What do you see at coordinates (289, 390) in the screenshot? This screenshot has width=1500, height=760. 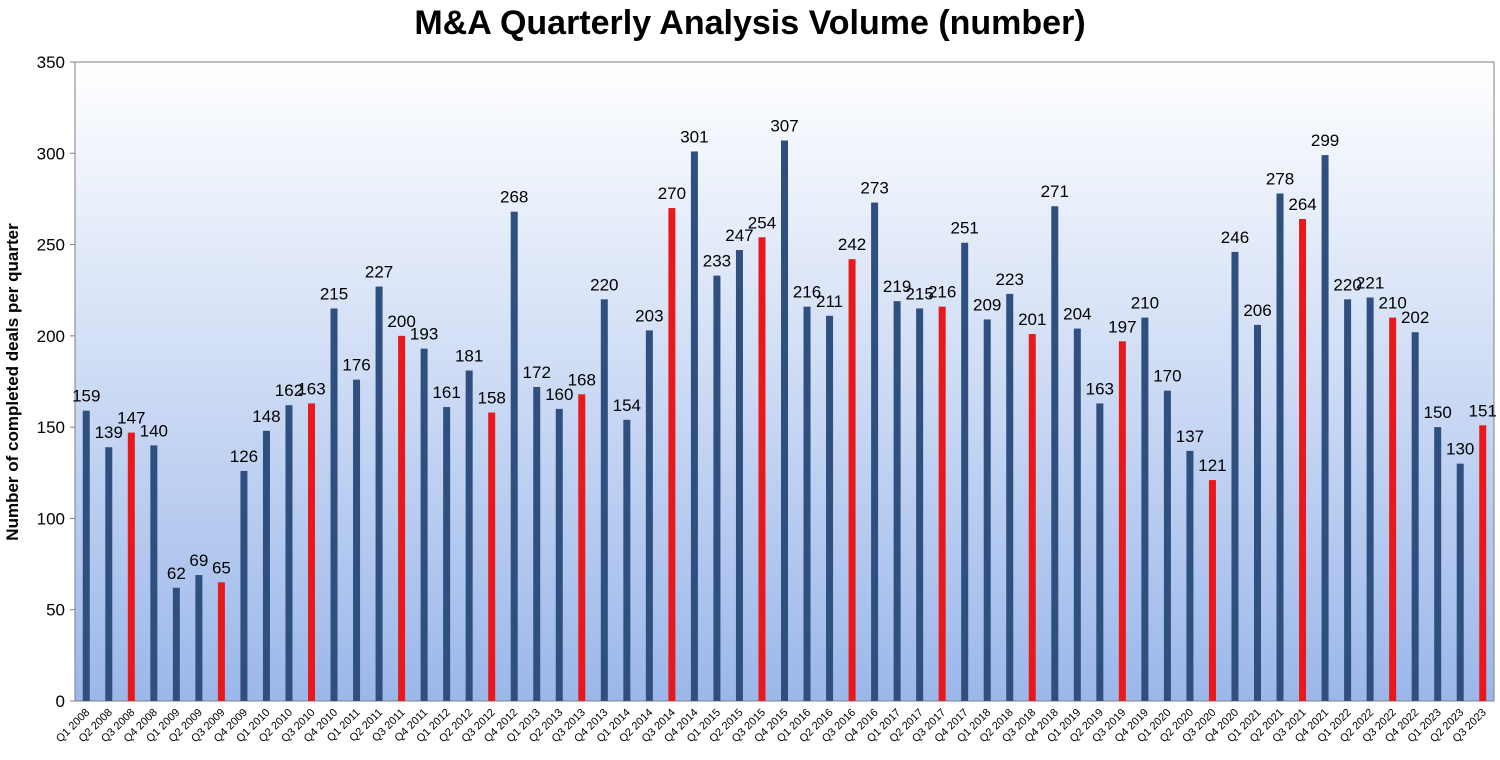 I see `data-label: 162` at bounding box center [289, 390].